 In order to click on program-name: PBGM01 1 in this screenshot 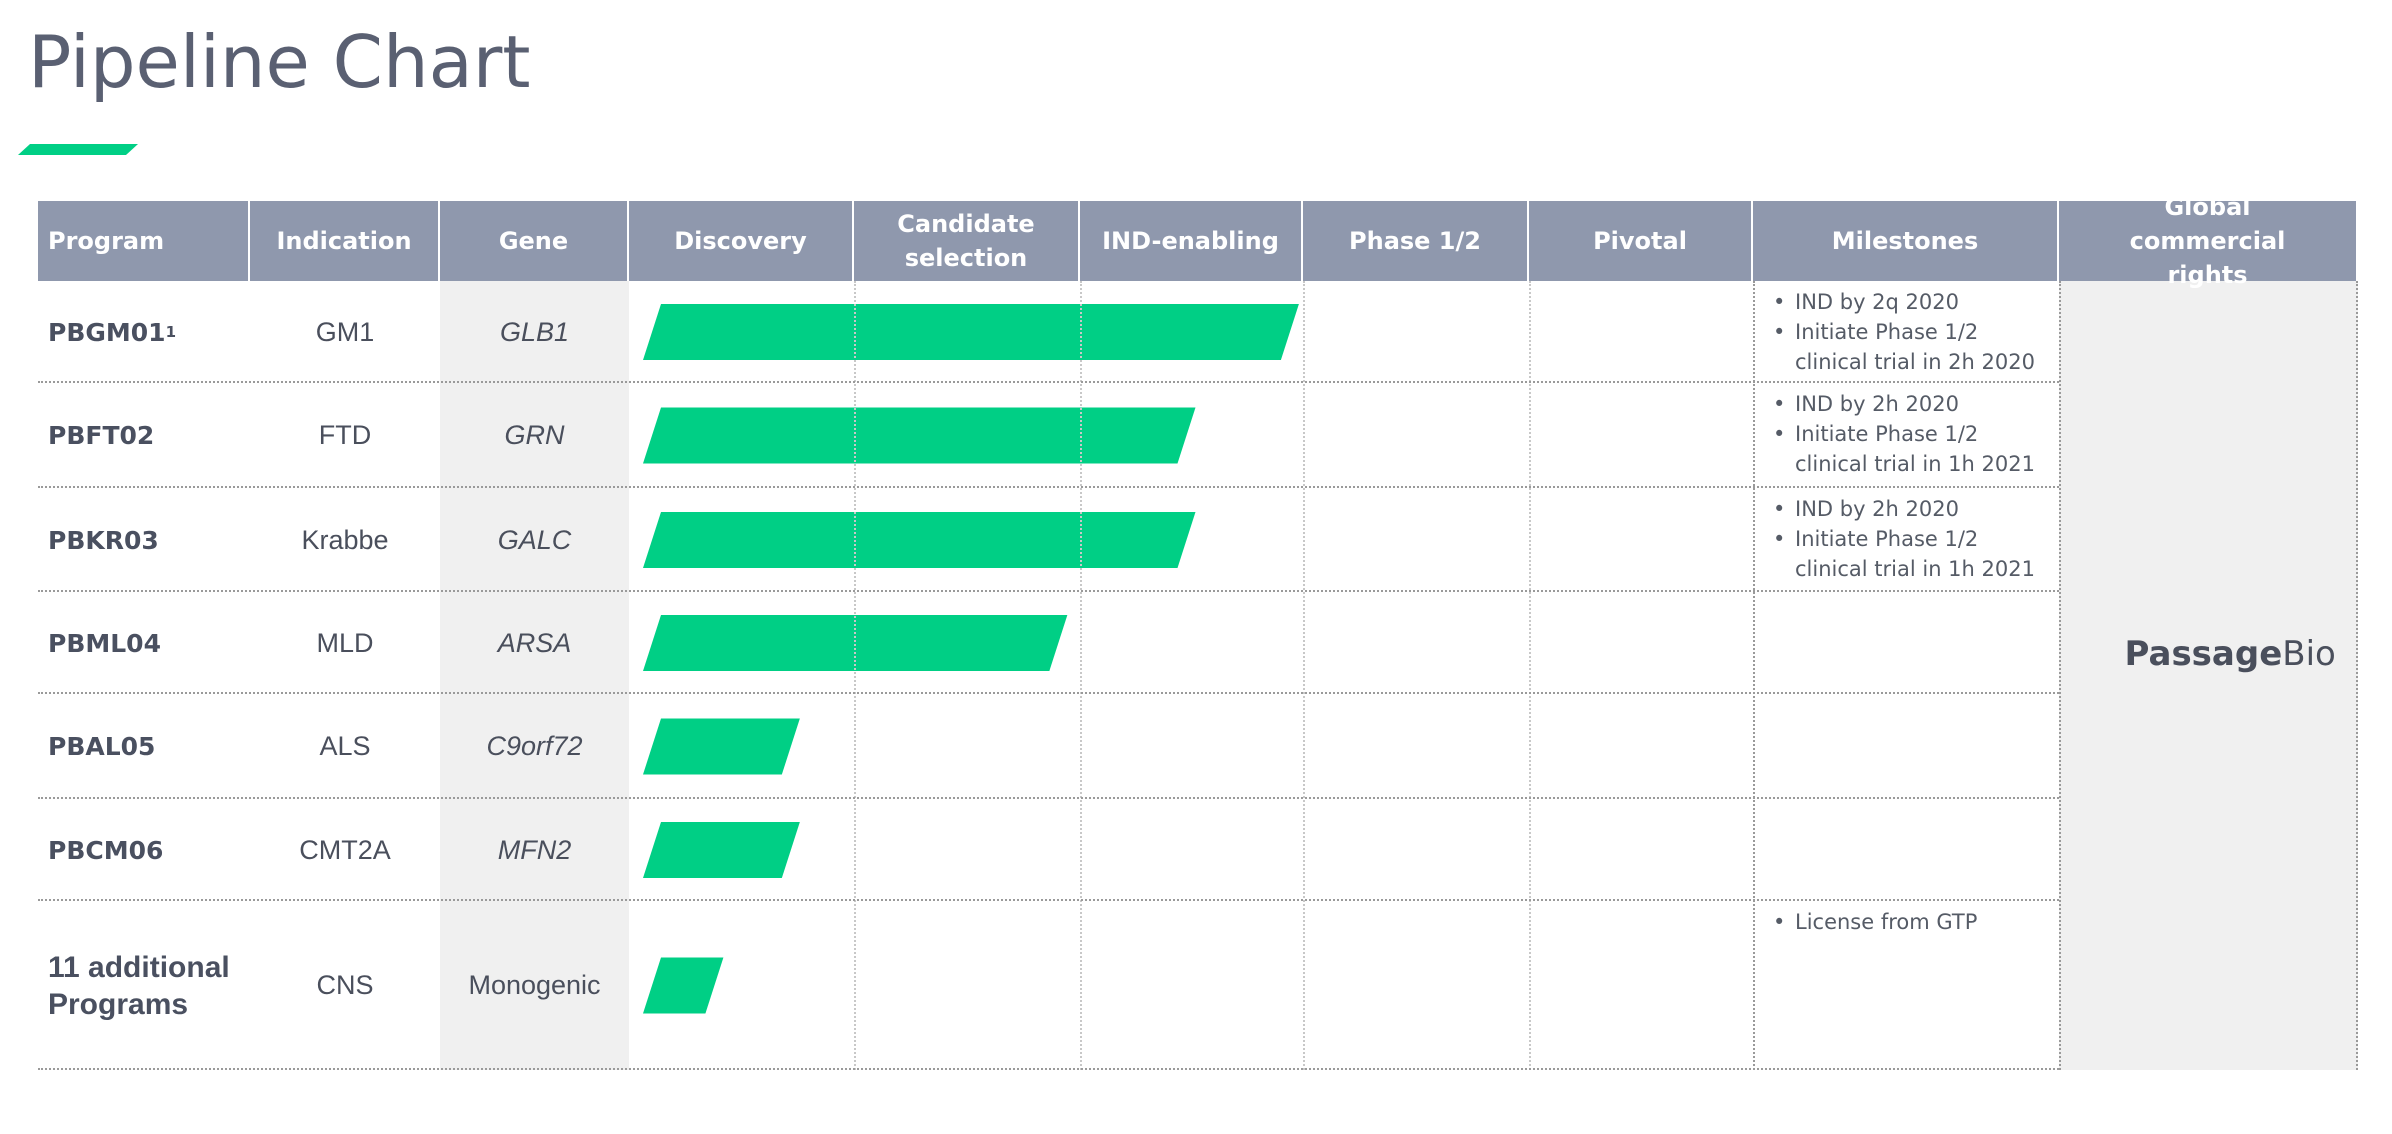, I will do `click(144, 332)`.